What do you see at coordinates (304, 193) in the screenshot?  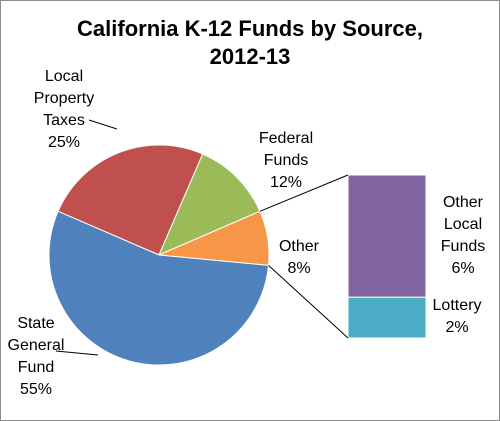 I see `connector-line-top` at bounding box center [304, 193].